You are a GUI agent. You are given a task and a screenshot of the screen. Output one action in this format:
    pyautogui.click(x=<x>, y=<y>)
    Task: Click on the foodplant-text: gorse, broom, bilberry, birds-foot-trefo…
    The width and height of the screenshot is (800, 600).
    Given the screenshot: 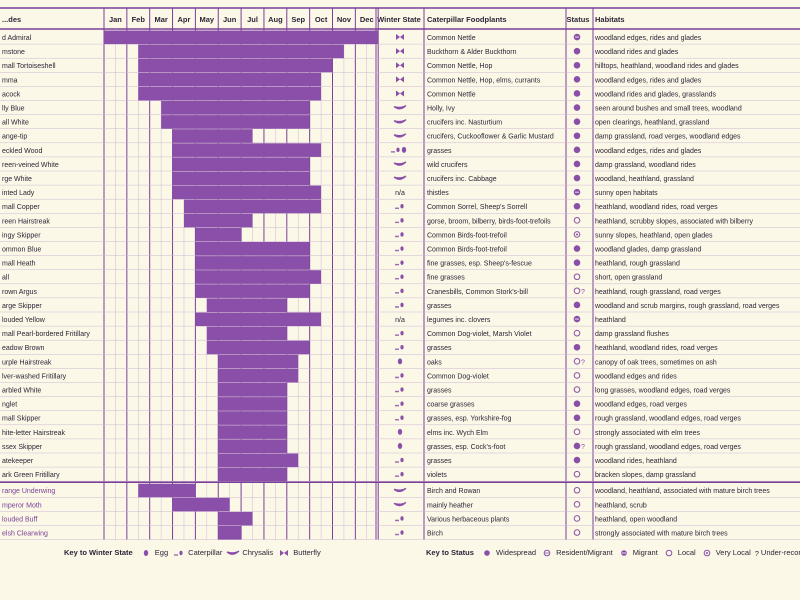 What is the action you would take?
    pyautogui.click(x=489, y=221)
    